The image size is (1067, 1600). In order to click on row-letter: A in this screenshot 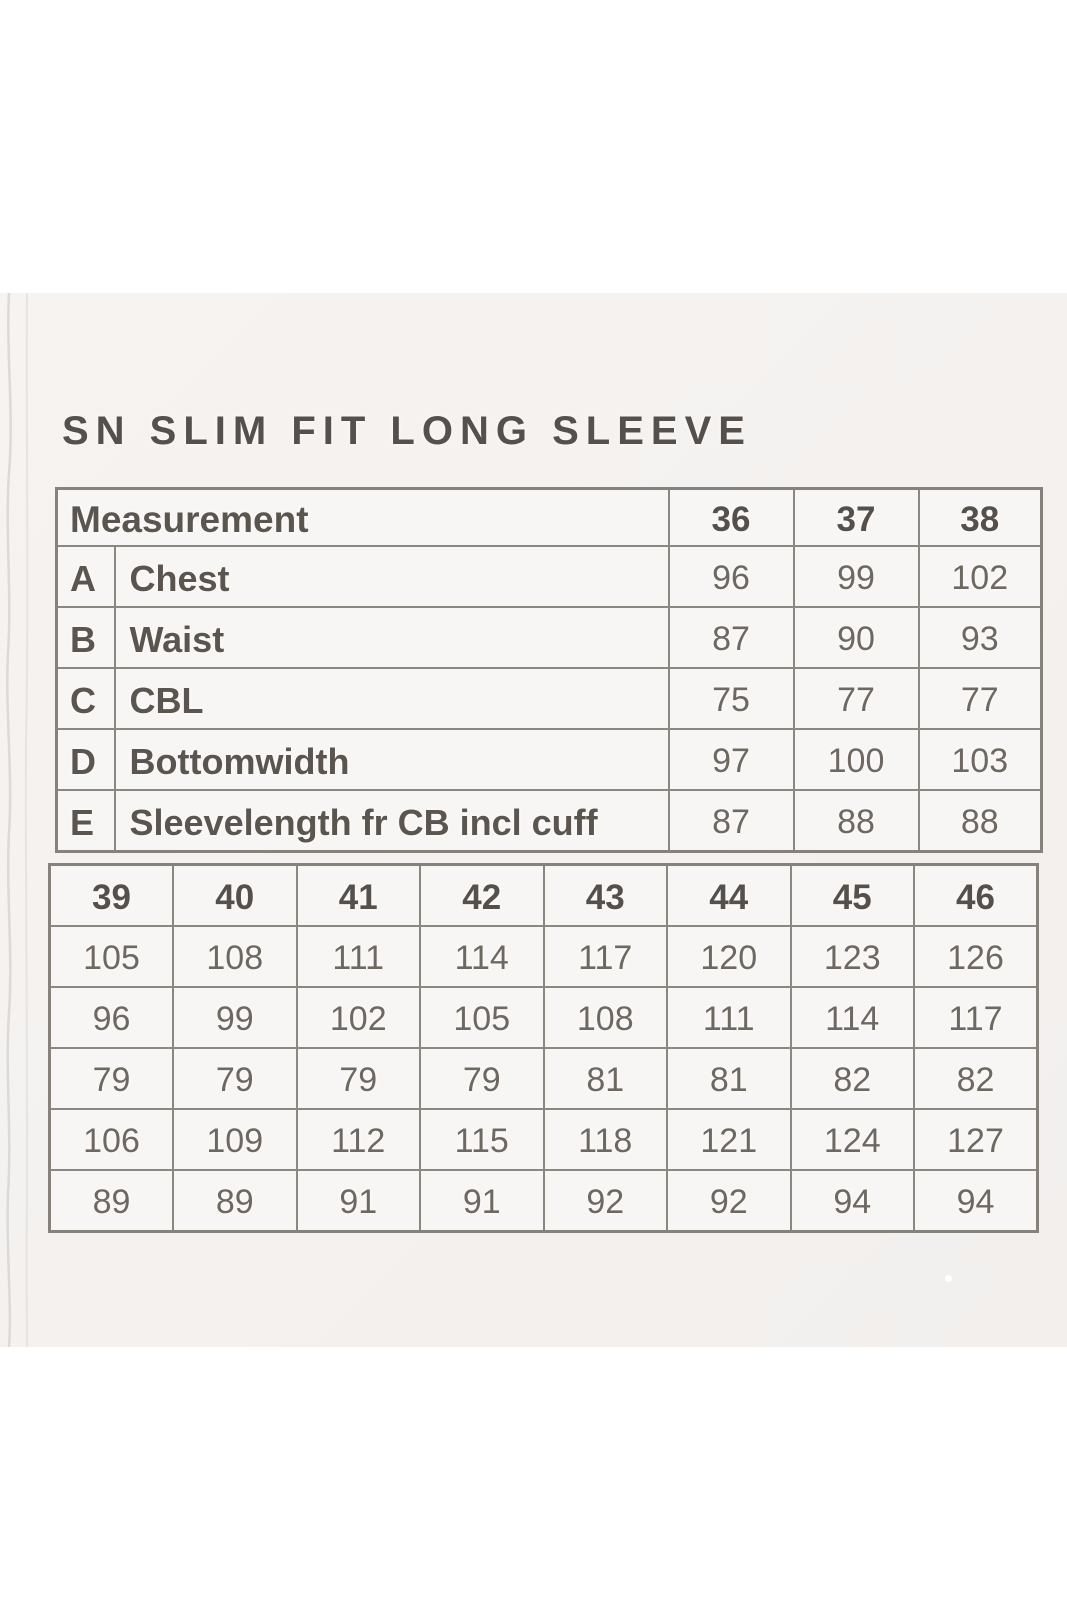, I will do `click(85, 576)`.